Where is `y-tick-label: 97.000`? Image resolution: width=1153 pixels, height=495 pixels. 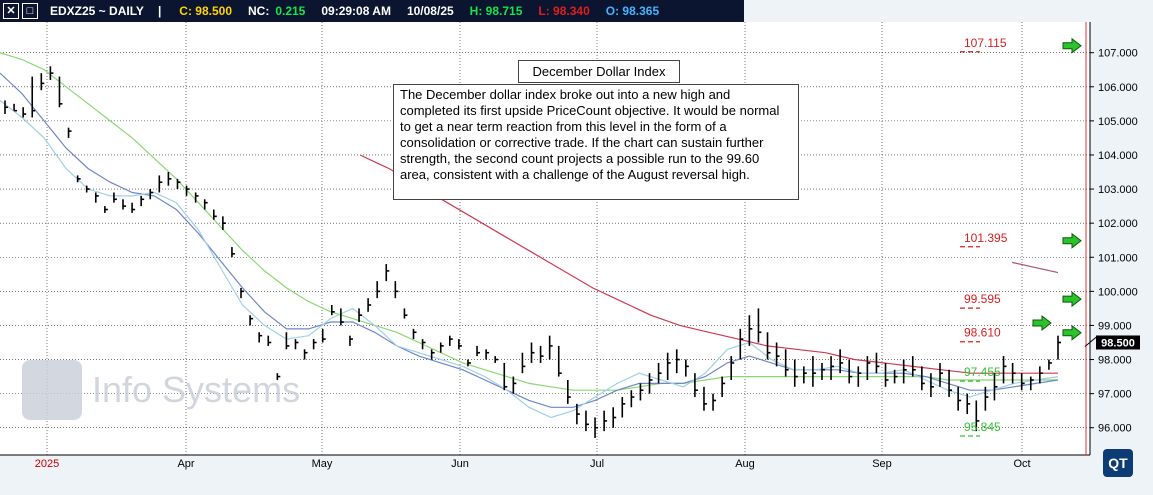
y-tick-label: 97.000 is located at coordinates (1115, 395).